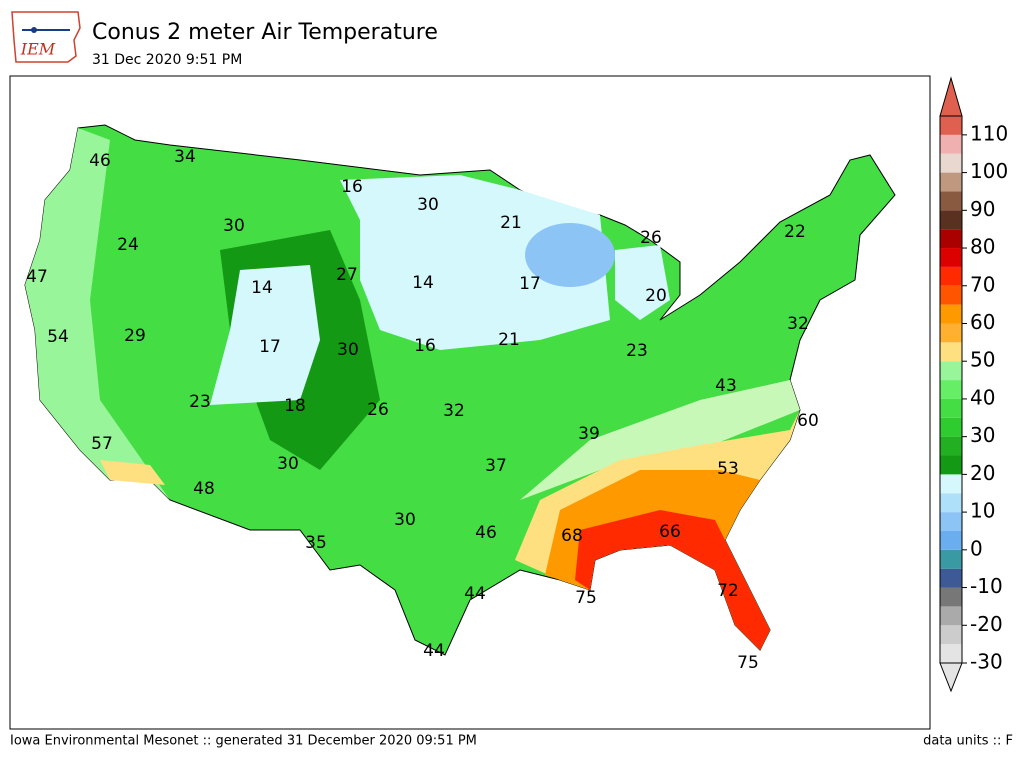 The height and width of the screenshot is (772, 1024). What do you see at coordinates (270, 347) in the screenshot?
I see `contour-label: 17` at bounding box center [270, 347].